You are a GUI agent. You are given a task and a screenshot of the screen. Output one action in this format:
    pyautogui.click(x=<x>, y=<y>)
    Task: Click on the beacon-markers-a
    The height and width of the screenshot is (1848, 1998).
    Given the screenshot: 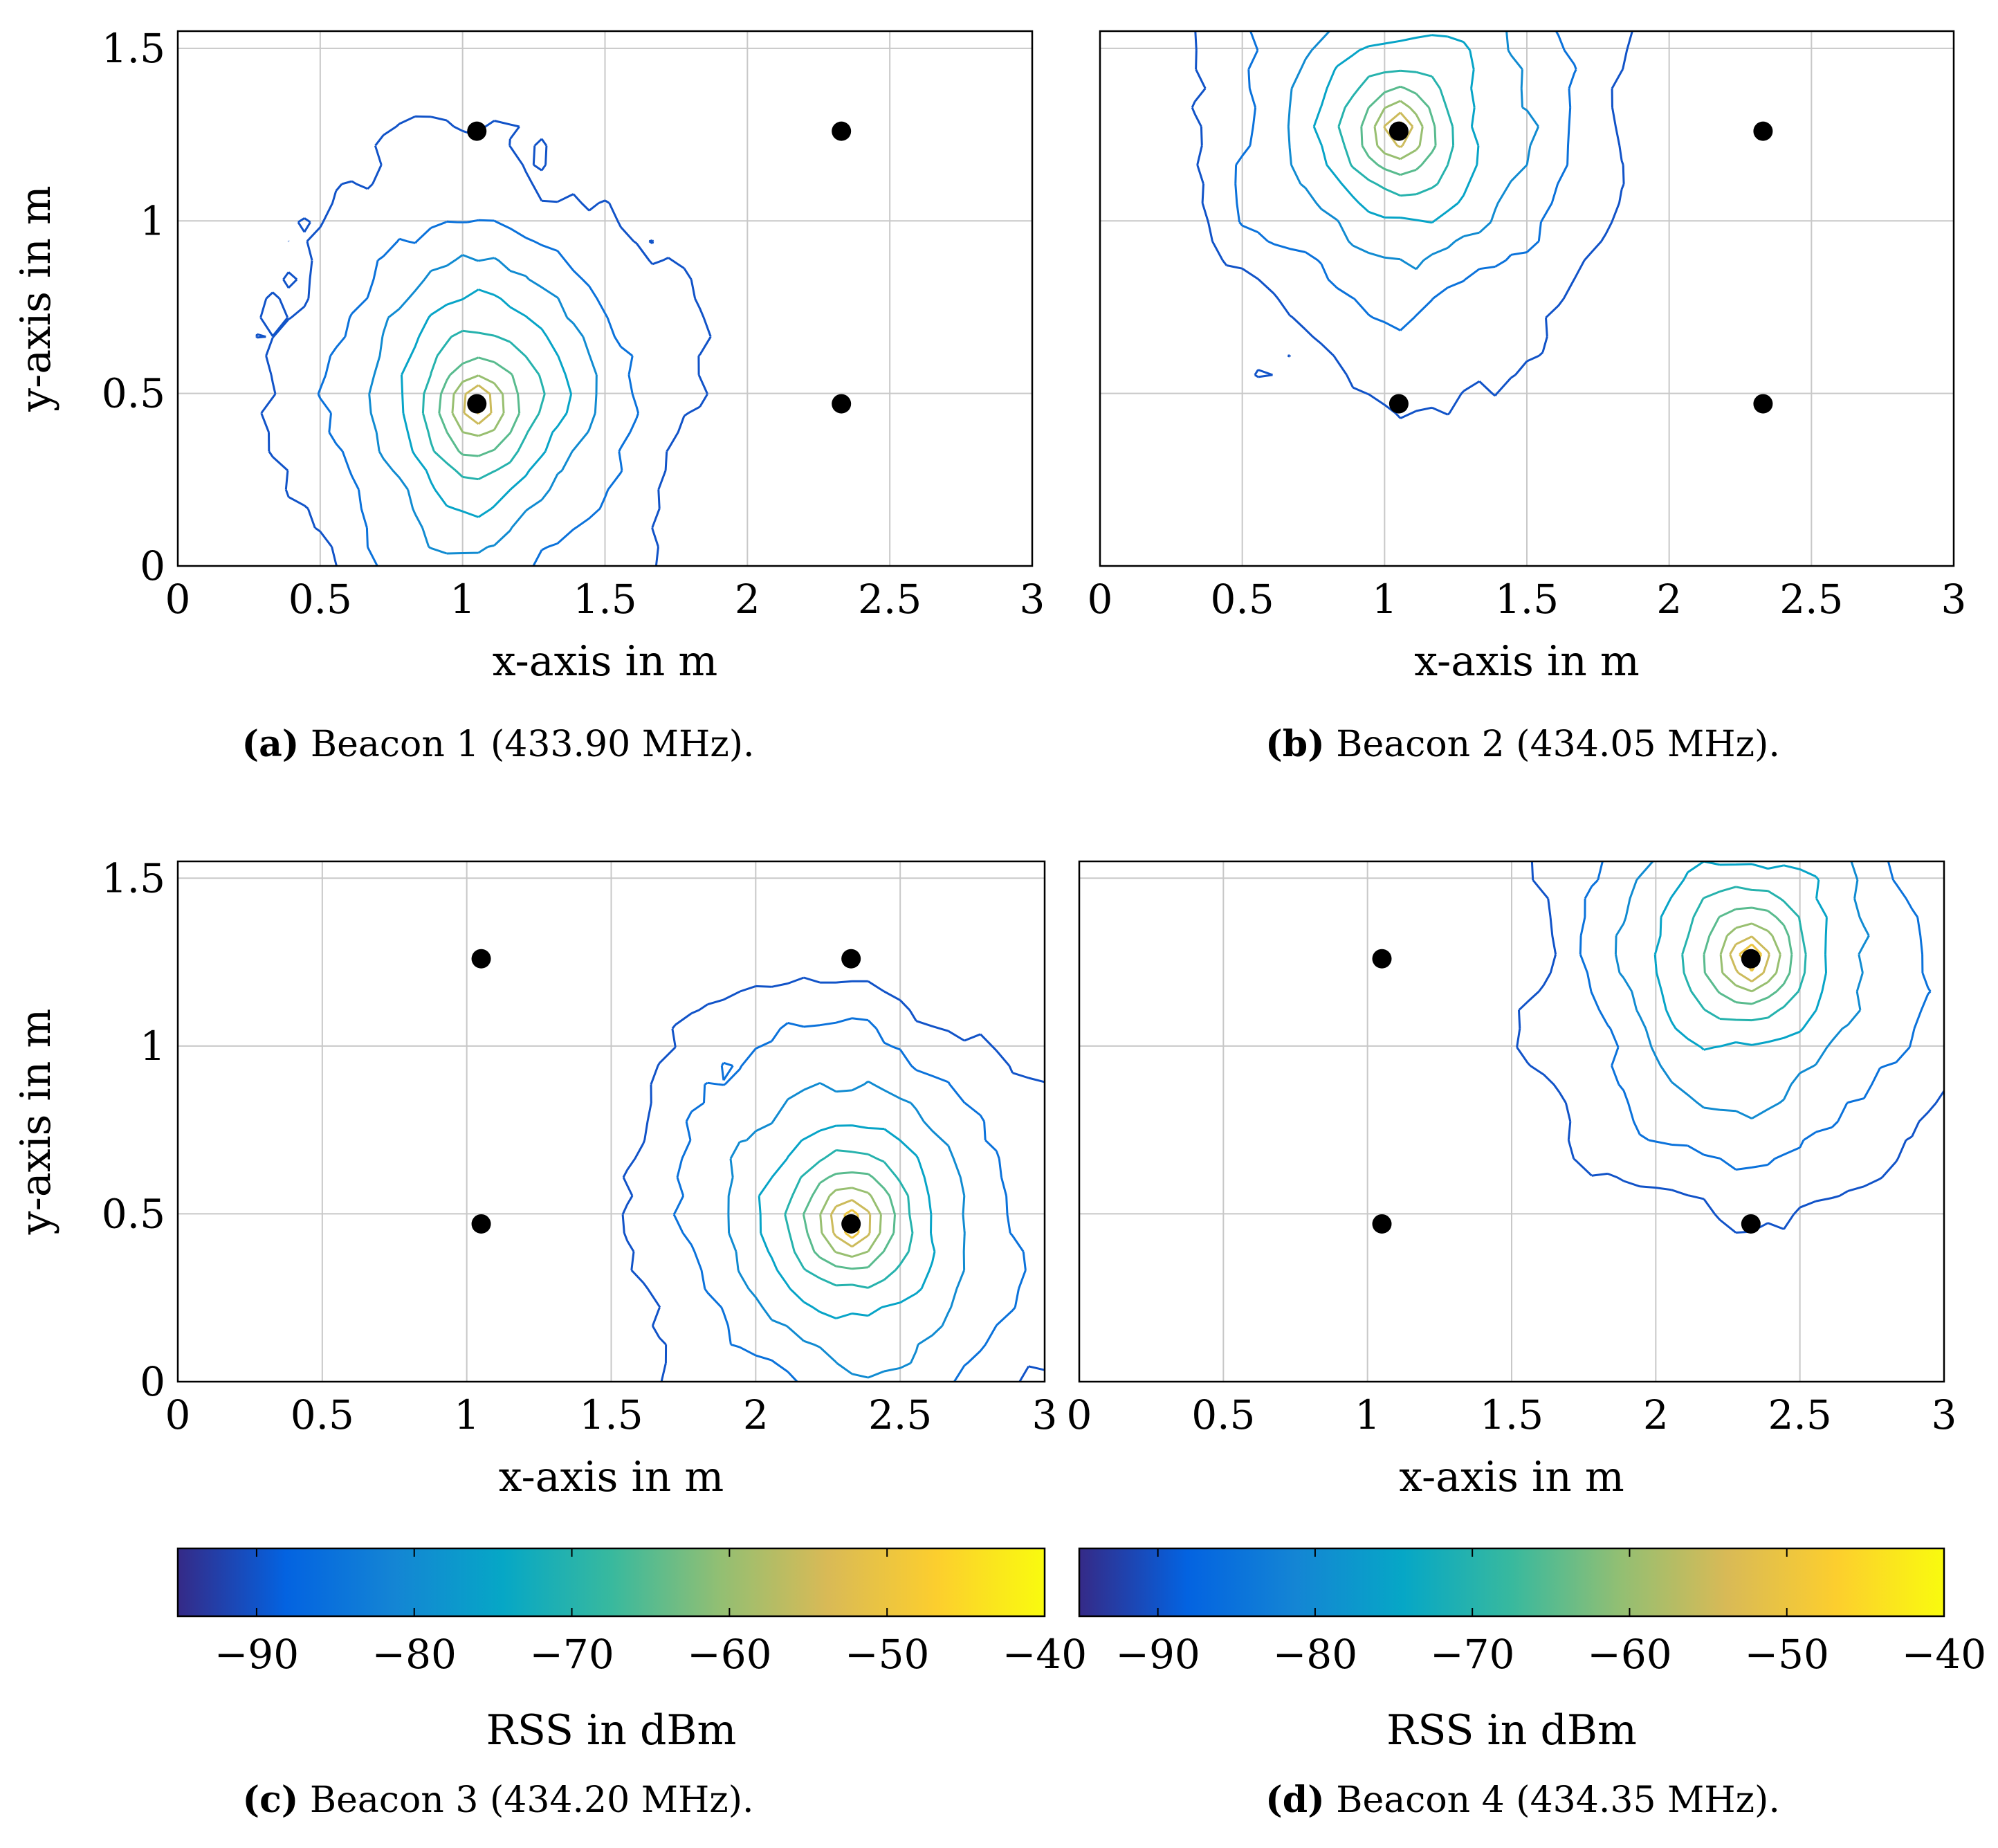 What is the action you would take?
    pyautogui.click(x=659, y=267)
    